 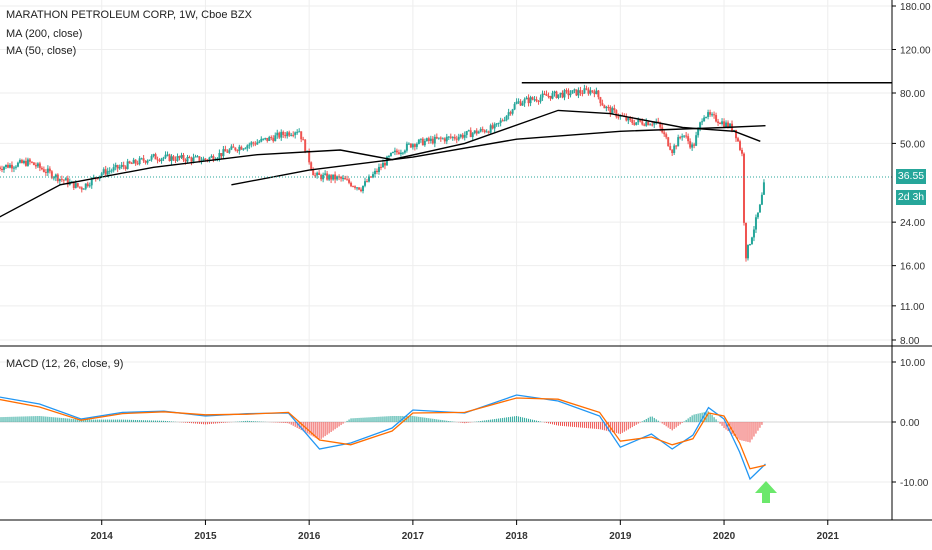 I want to click on ma50-legend: MA (50, close), so click(x=41, y=51).